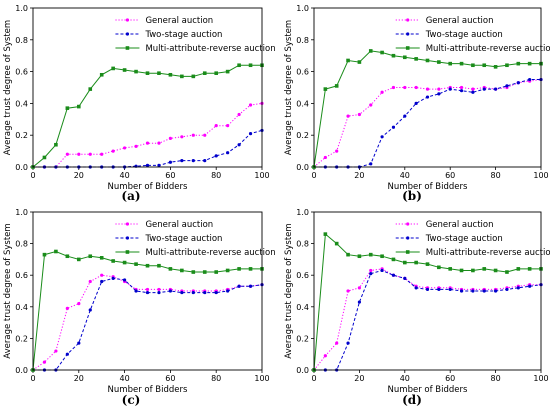 The height and width of the screenshot is (413, 550). I want to click on legend-label-3: Multi-attribute-reverse auction, so click(210, 49).